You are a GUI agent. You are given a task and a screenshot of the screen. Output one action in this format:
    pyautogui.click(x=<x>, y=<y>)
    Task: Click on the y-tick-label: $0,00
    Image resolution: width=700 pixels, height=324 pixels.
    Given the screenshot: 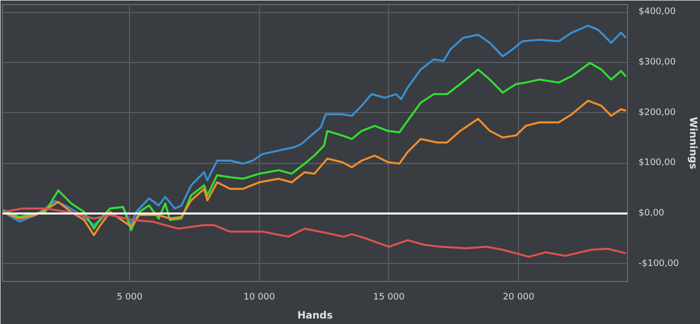 What is the action you would take?
    pyautogui.click(x=651, y=213)
    